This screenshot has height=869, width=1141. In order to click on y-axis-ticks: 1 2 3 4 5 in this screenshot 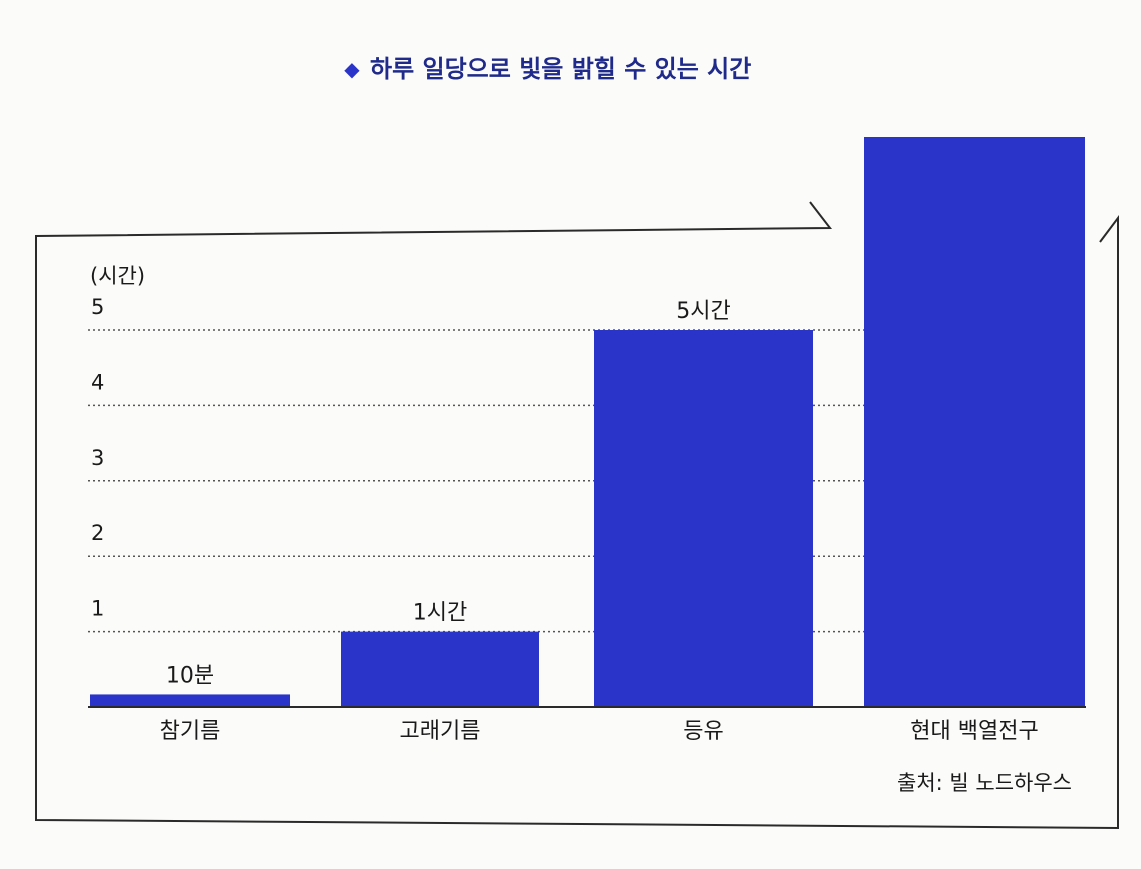, I will do `click(97, 458)`.